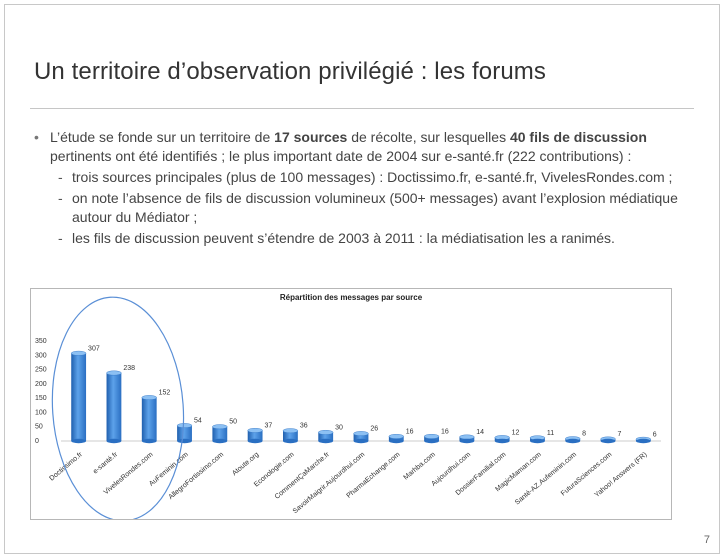 This screenshot has height=560, width=728. I want to click on y-tick-label: 300, so click(41, 355).